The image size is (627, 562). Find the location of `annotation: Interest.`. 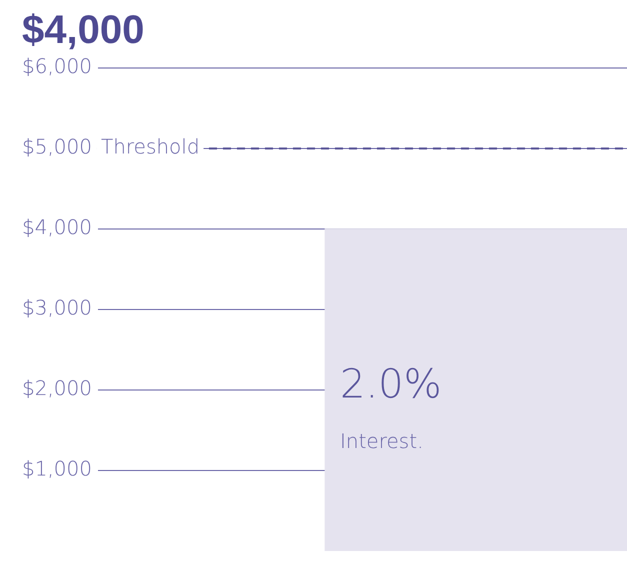

annotation: Interest. is located at coordinates (382, 441).